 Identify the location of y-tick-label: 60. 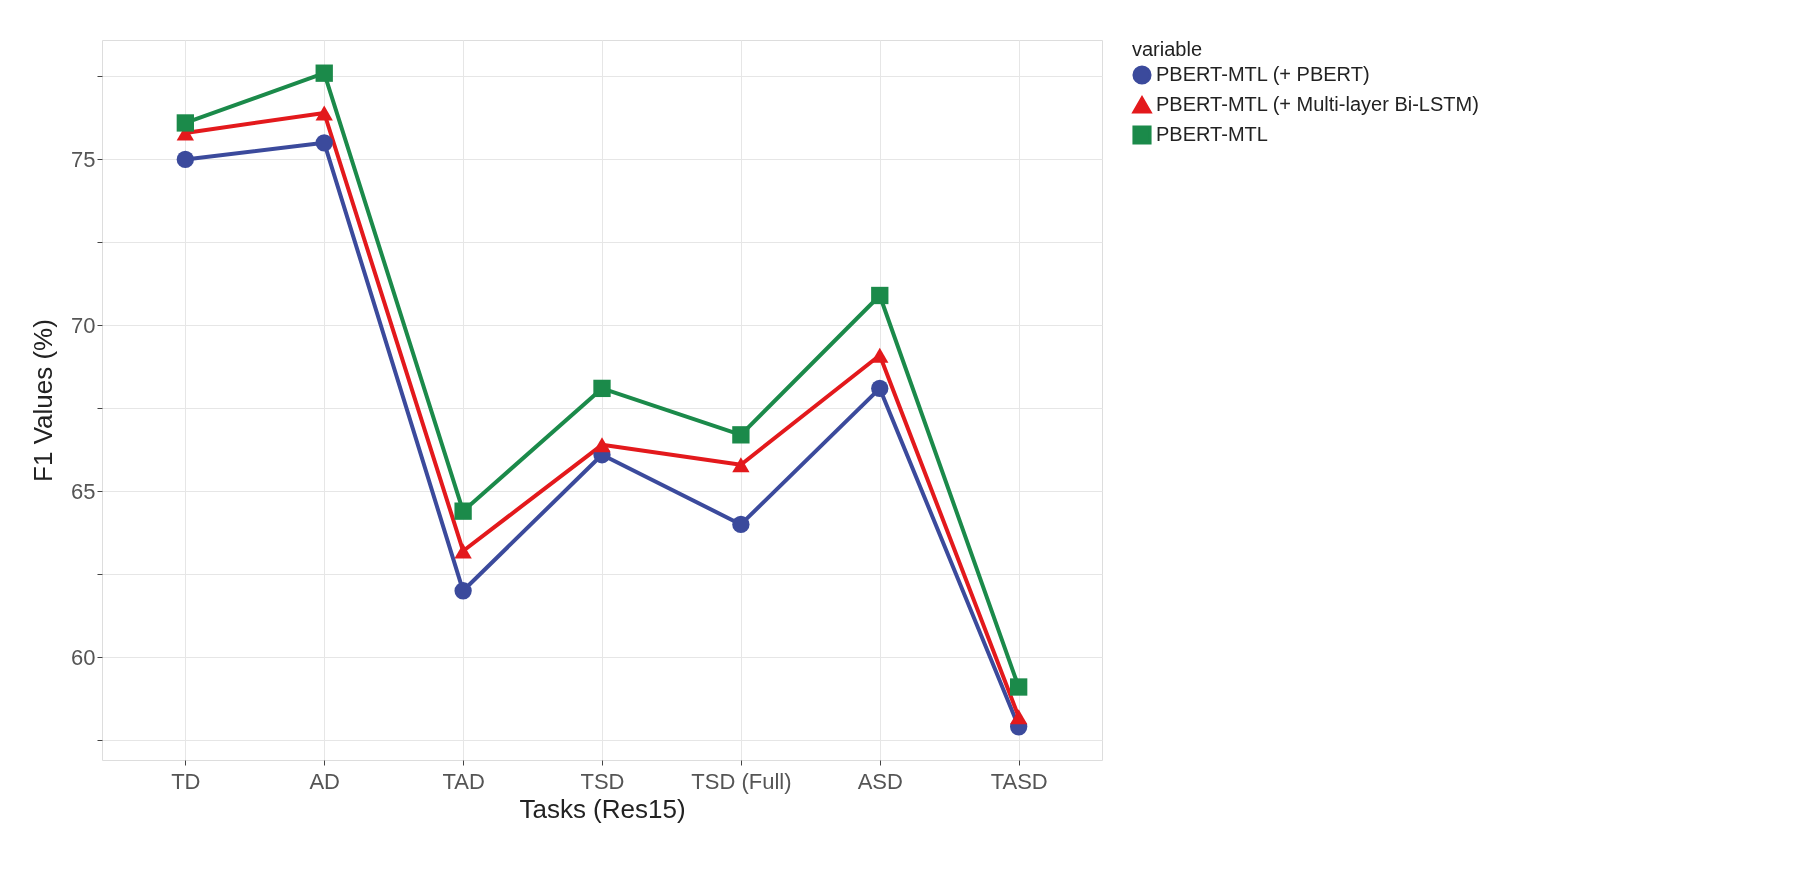
(83, 657).